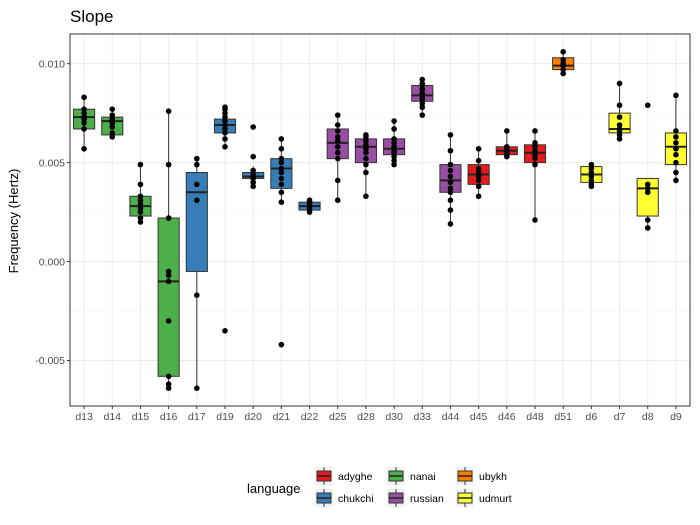 Image resolution: width=700 pixels, height=525 pixels. What do you see at coordinates (394, 417) in the screenshot?
I see `x-tick-label-d30: d30` at bounding box center [394, 417].